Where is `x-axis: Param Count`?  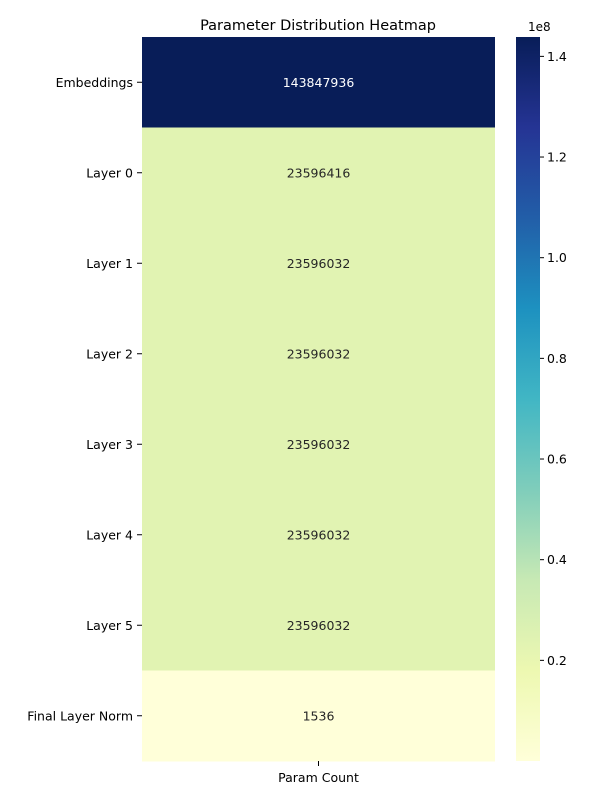 x-axis: Param Count is located at coordinates (318, 773).